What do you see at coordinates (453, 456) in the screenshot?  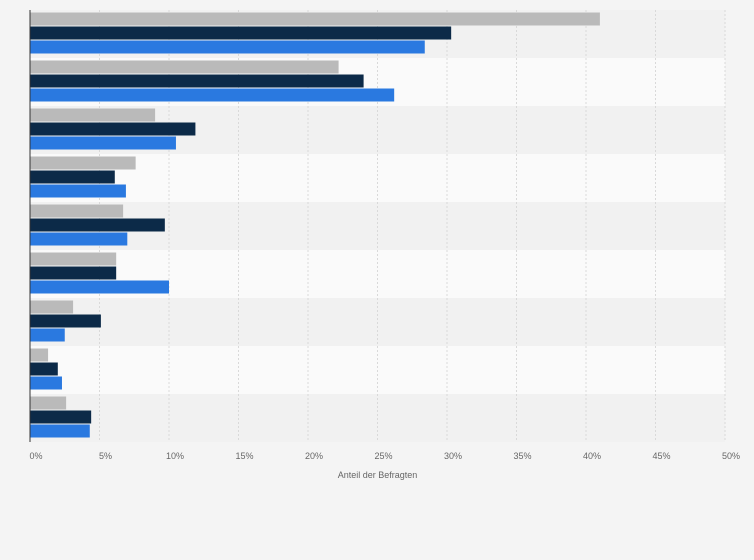 I see `x-tick-label: 30%` at bounding box center [453, 456].